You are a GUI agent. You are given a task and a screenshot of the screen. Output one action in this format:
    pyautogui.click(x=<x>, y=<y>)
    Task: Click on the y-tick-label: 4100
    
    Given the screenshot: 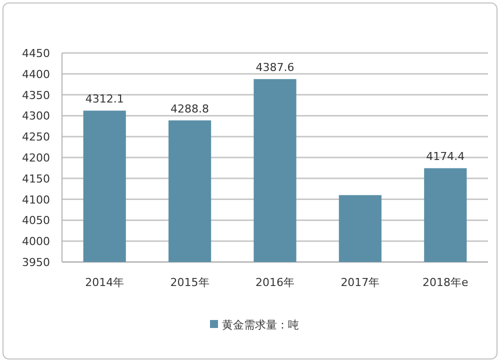 What is the action you would take?
    pyautogui.click(x=36, y=199)
    